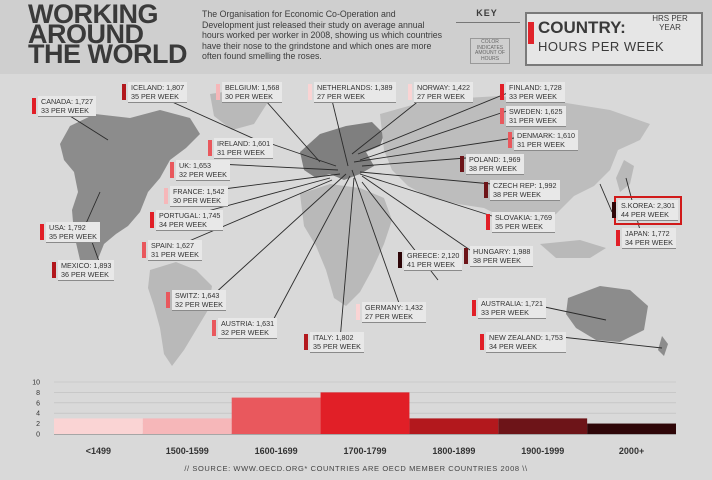 This screenshot has width=712, height=480. What do you see at coordinates (531, 33) in the screenshot?
I see `key-color-bar` at bounding box center [531, 33].